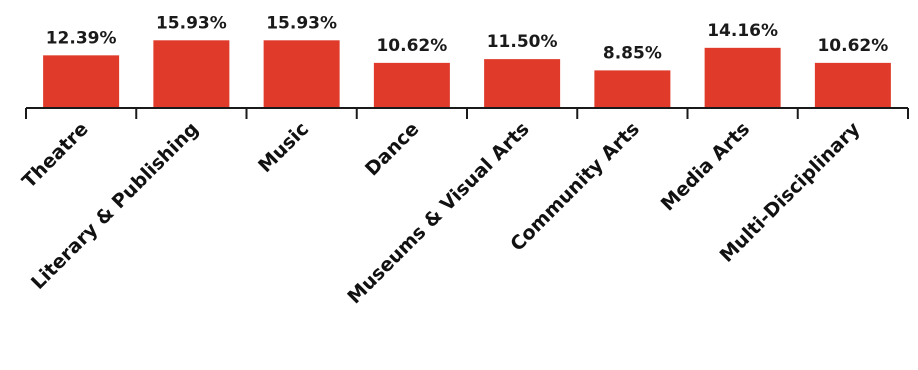 The width and height of the screenshot is (918, 370). What do you see at coordinates (81, 38) in the screenshot?
I see `bar-value-label: 12.39%` at bounding box center [81, 38].